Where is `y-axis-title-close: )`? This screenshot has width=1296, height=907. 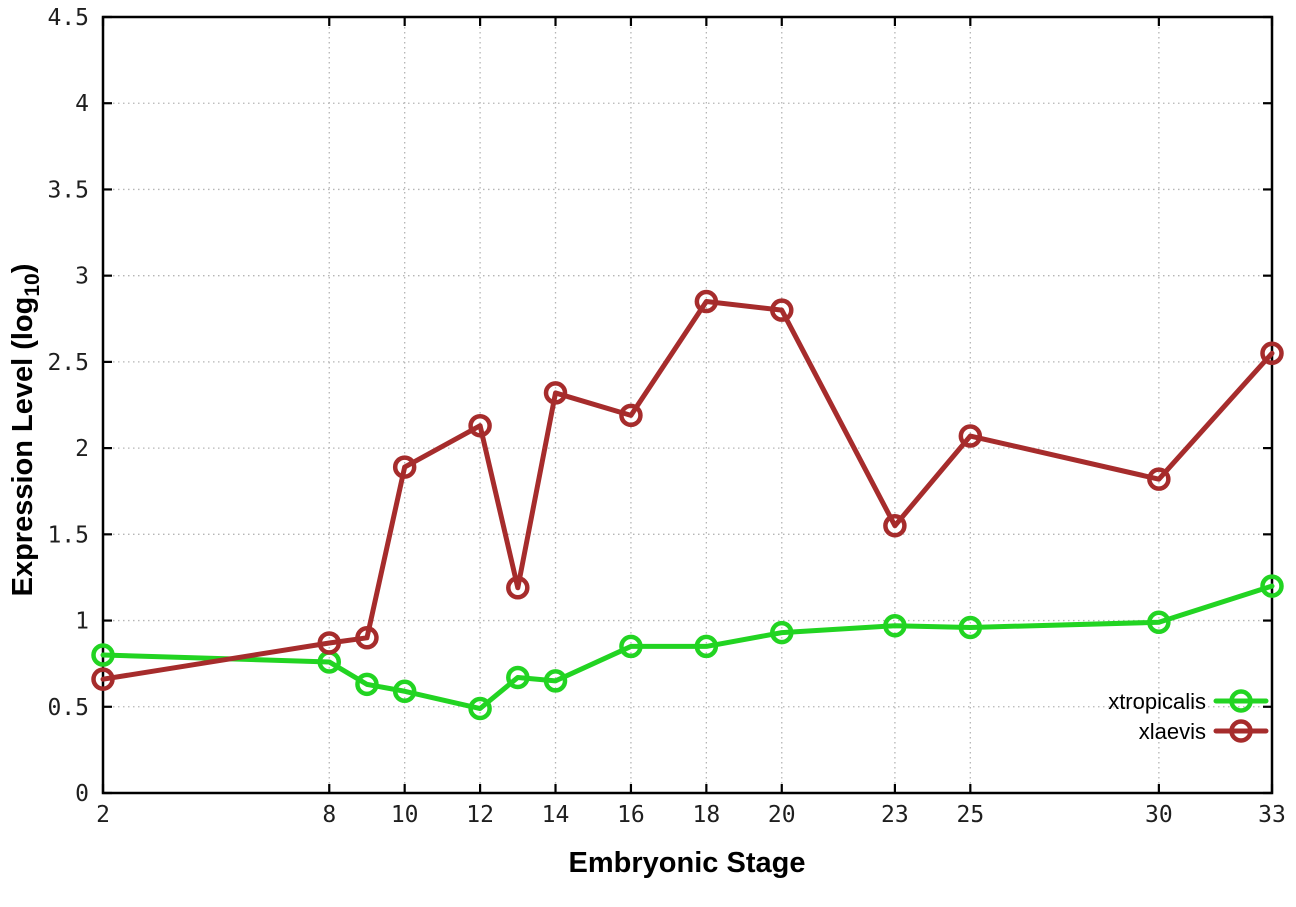
y-axis-title-close: ) is located at coordinates (23, 269).